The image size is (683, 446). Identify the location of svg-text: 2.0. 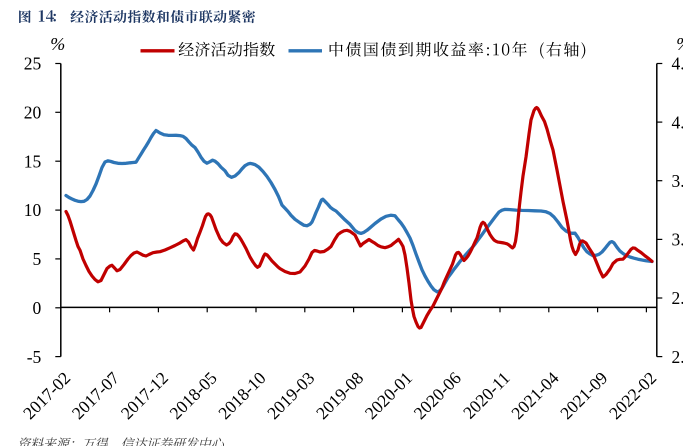
(677, 357).